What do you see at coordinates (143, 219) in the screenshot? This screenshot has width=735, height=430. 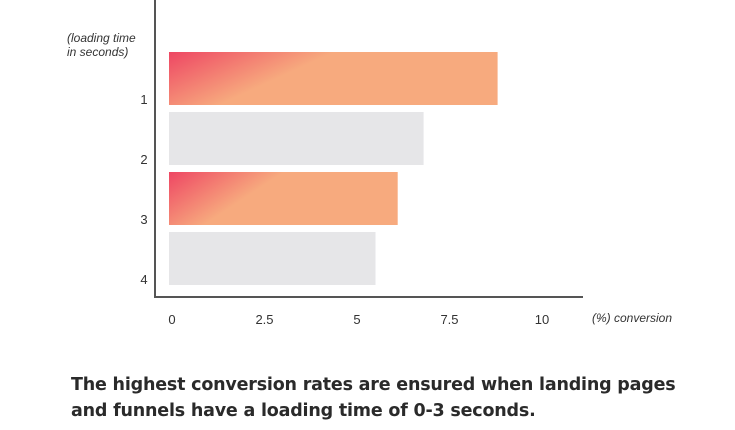 I see `y-tick-label: 3` at bounding box center [143, 219].